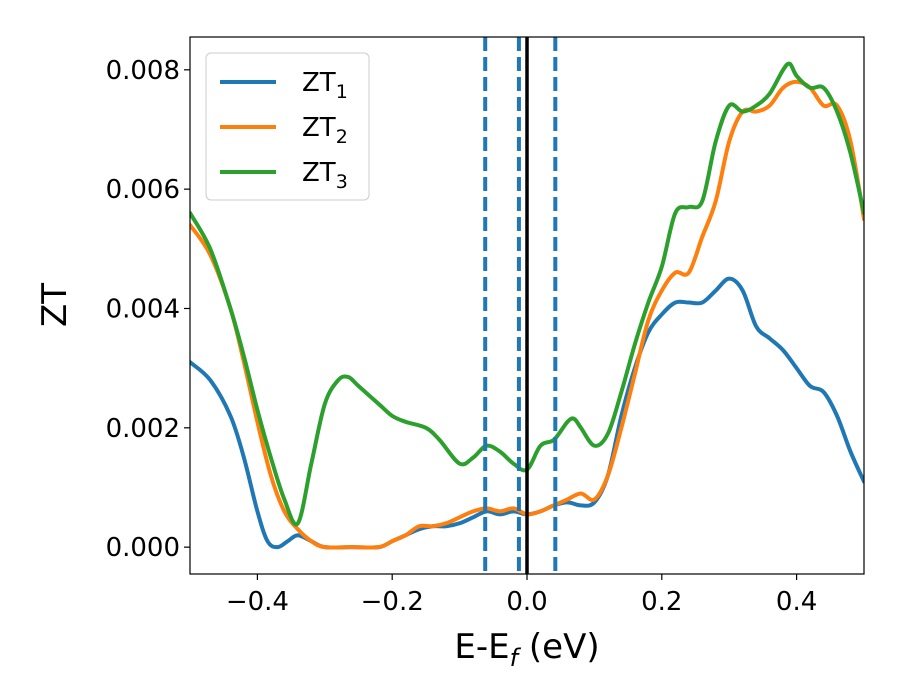  I want to click on y-tick-label: 0.000, so click(143, 548).